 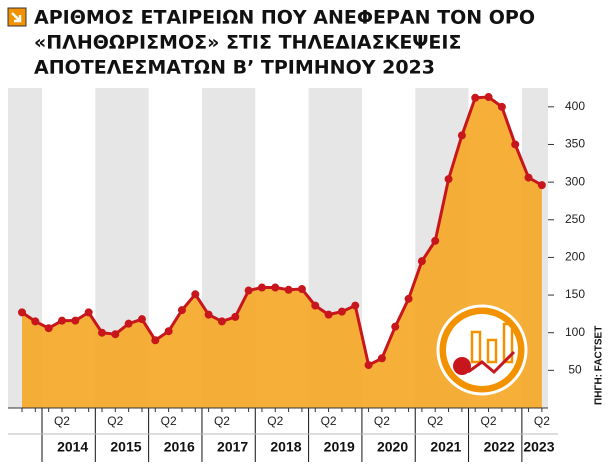 I want to click on title-icon-arrow, so click(x=16, y=17).